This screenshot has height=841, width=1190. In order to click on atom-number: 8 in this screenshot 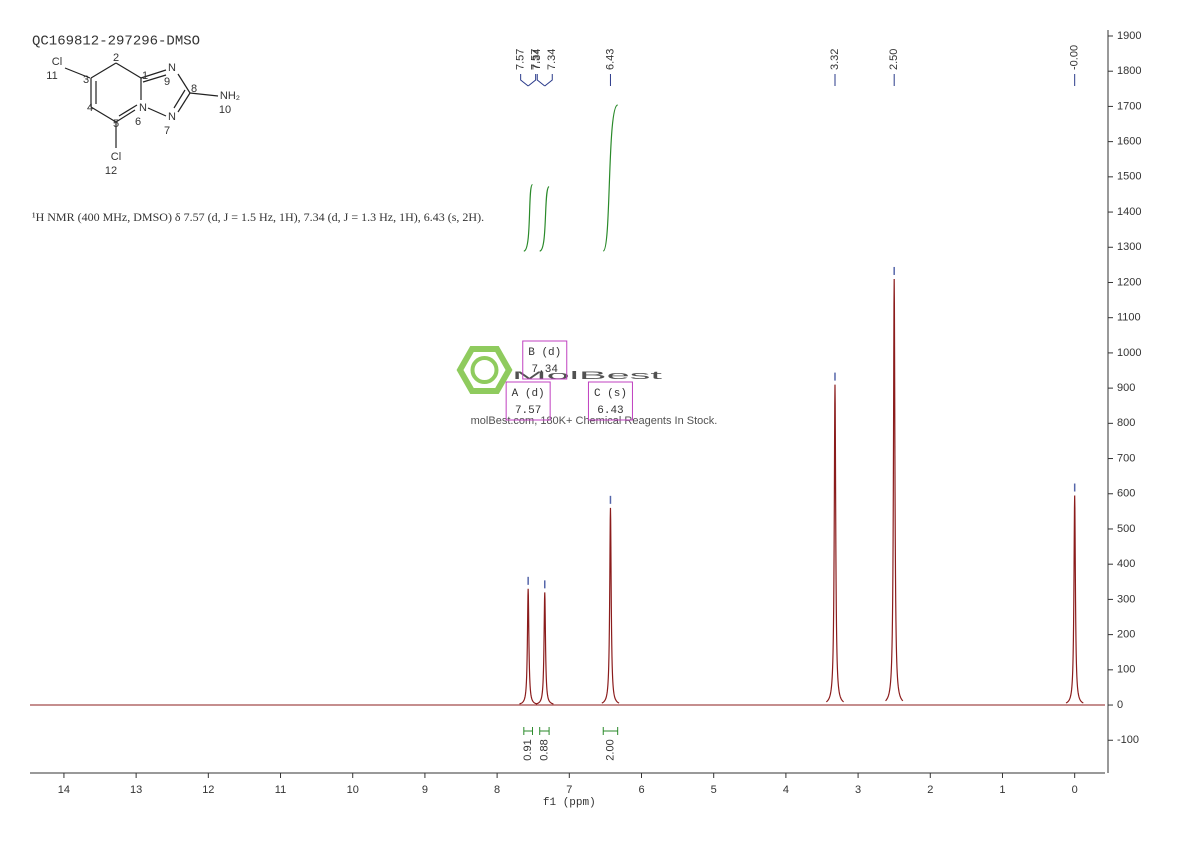, I will do `click(194, 89)`.